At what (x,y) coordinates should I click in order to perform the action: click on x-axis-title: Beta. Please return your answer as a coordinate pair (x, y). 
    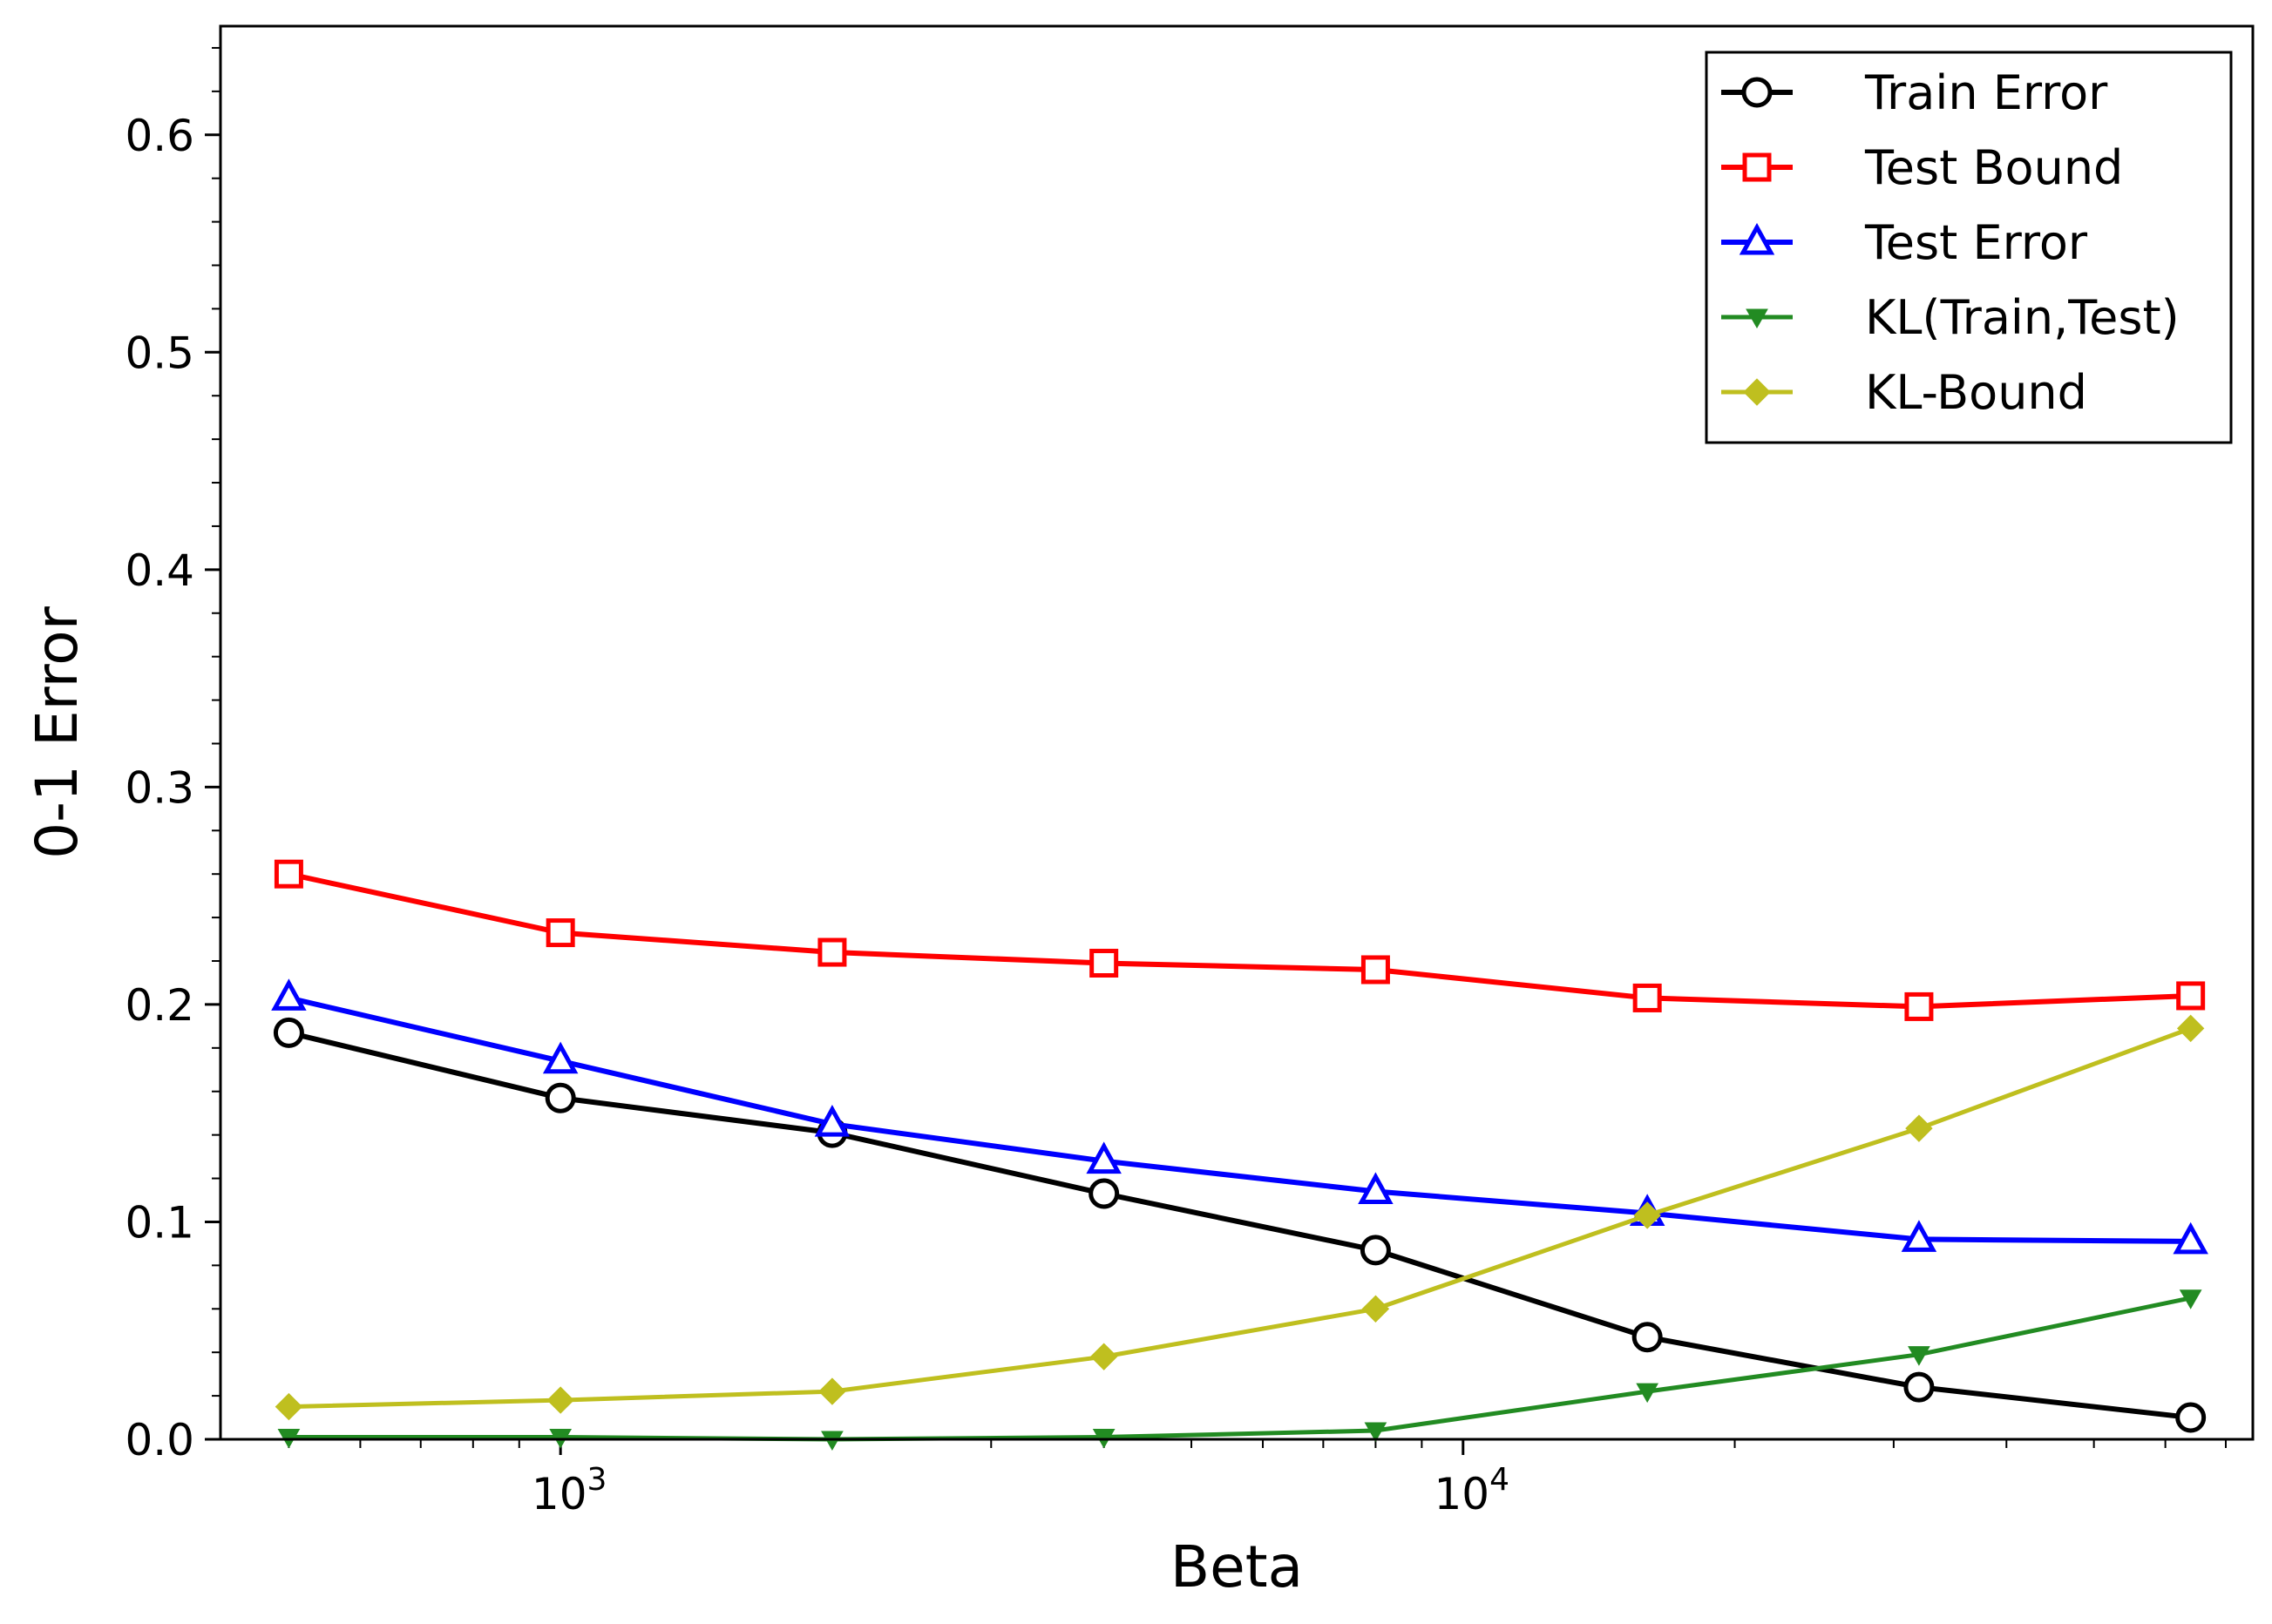
    Looking at the image, I should click on (1236, 1566).